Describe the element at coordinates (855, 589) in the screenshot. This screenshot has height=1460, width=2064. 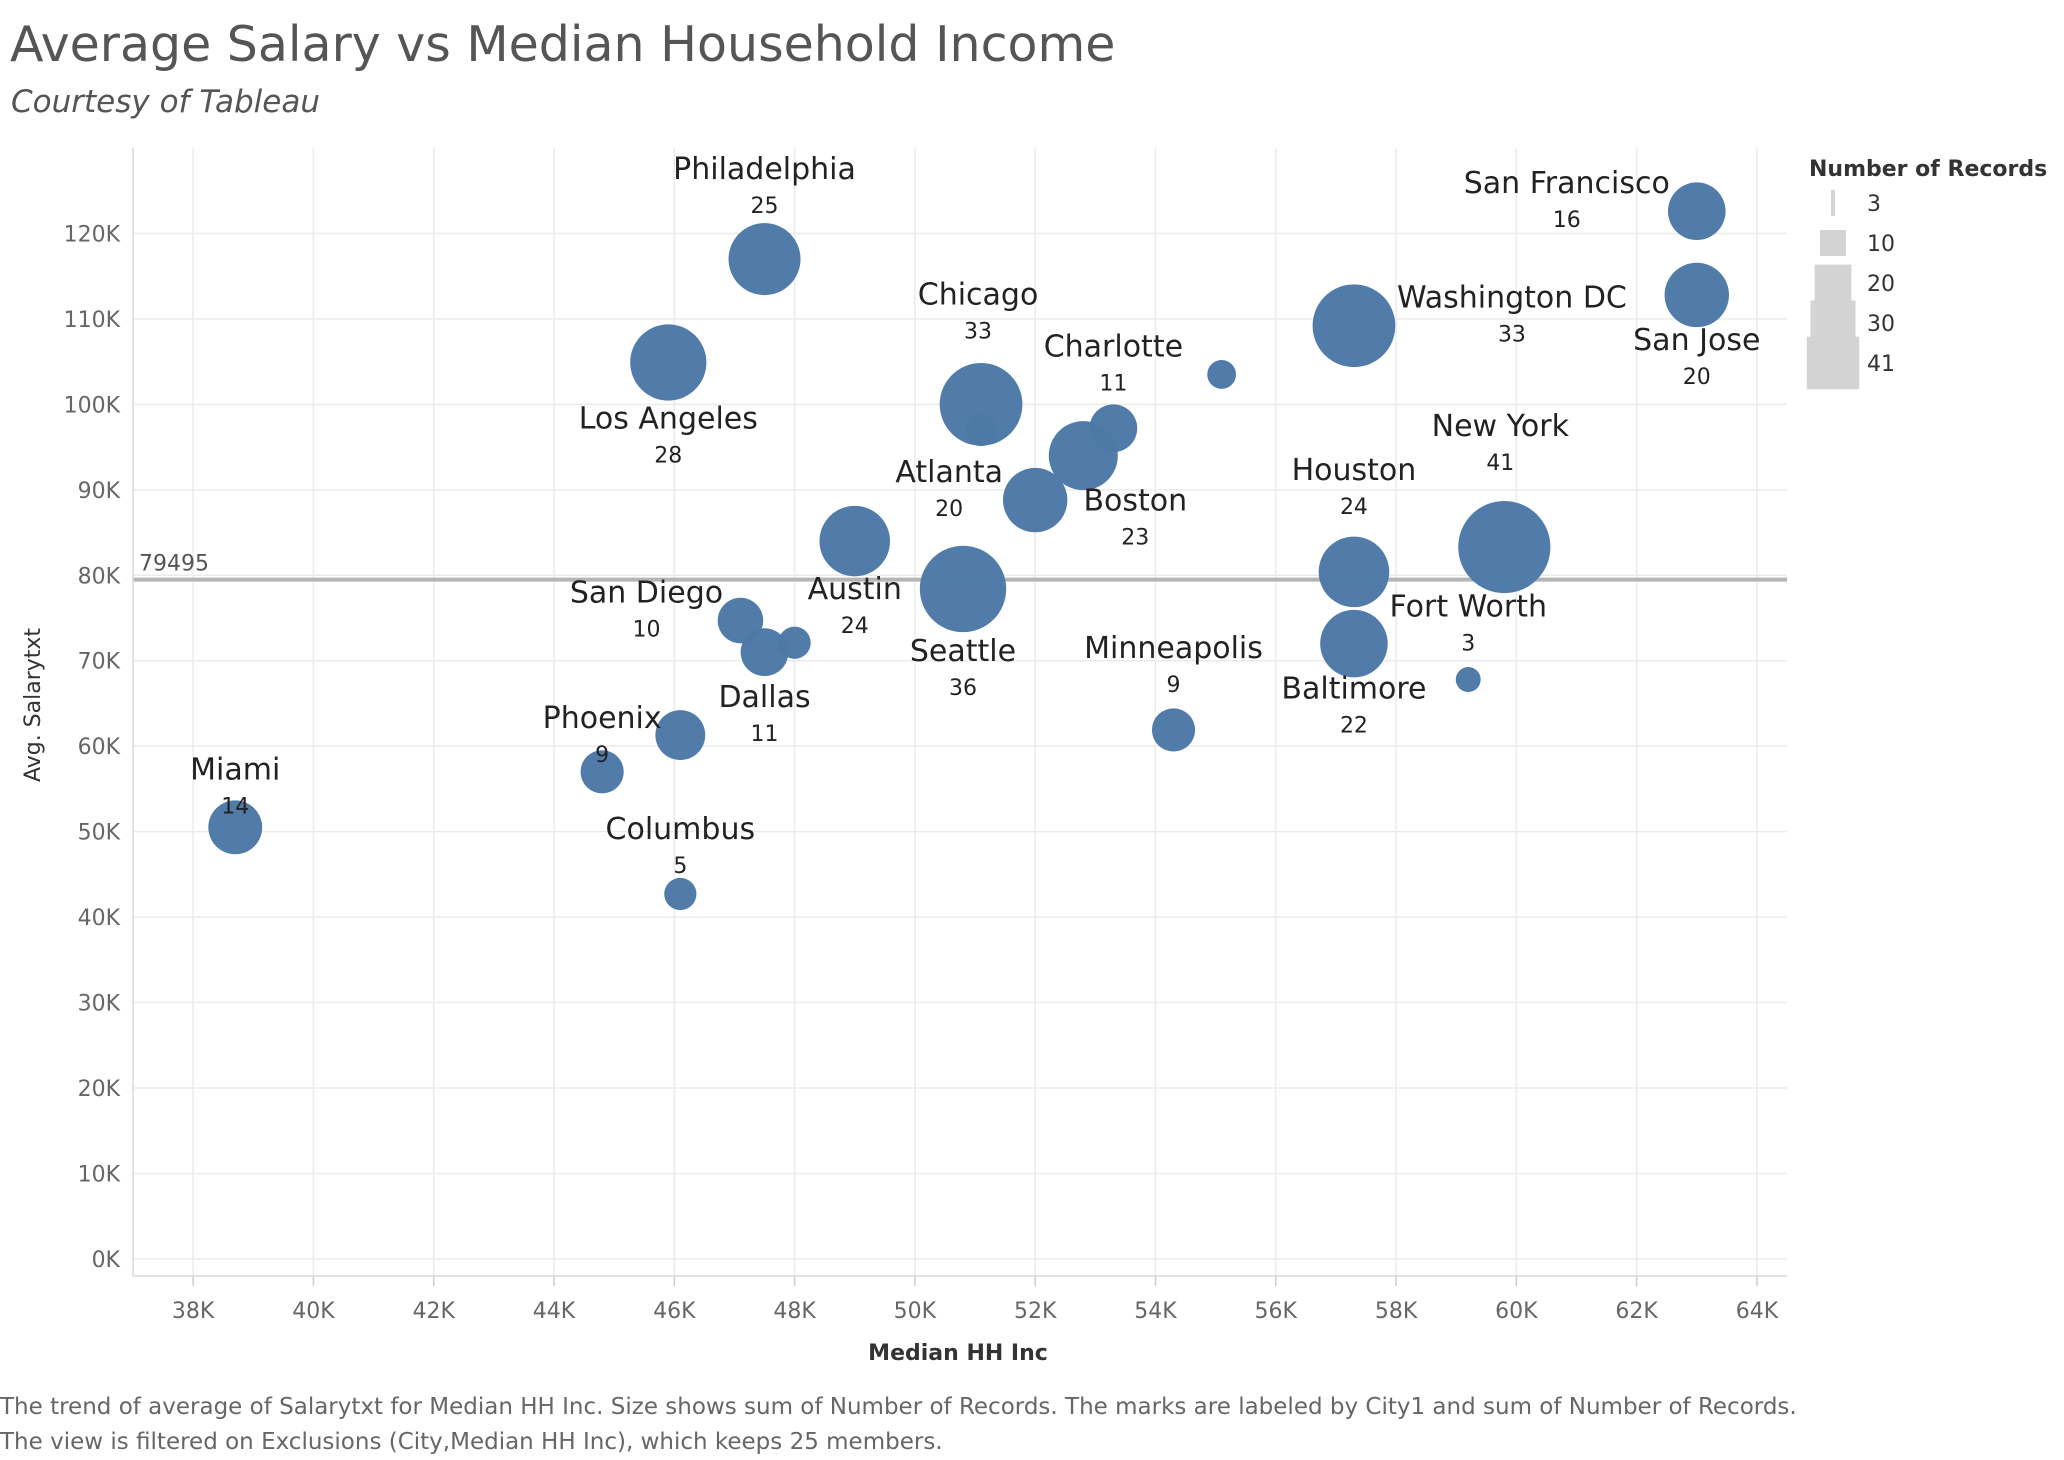
I see `point-label-city: Austin` at that location.